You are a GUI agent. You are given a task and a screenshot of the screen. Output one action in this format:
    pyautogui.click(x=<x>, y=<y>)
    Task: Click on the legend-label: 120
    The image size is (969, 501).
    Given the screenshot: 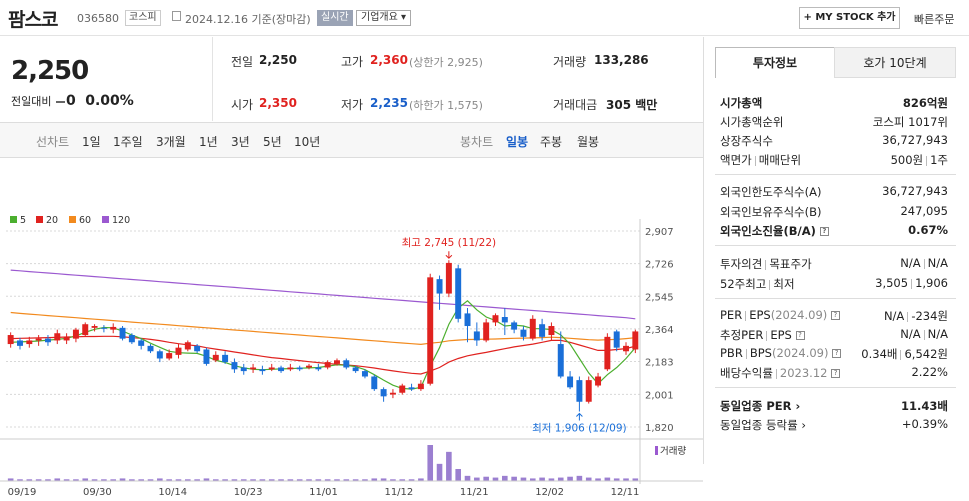 What is the action you would take?
    pyautogui.click(x=121, y=220)
    